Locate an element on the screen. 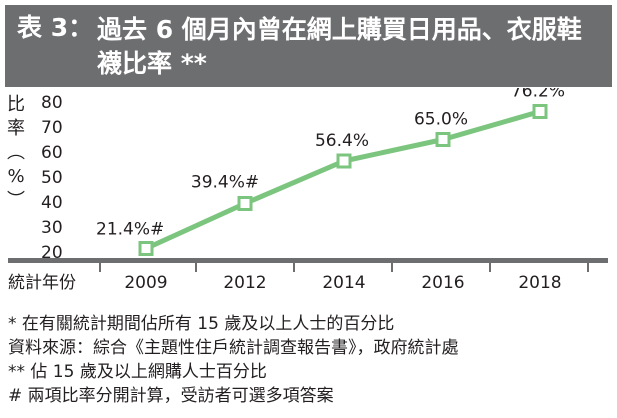 This screenshot has height=418, width=617. data-label: 21.4%# is located at coordinates (130, 230).